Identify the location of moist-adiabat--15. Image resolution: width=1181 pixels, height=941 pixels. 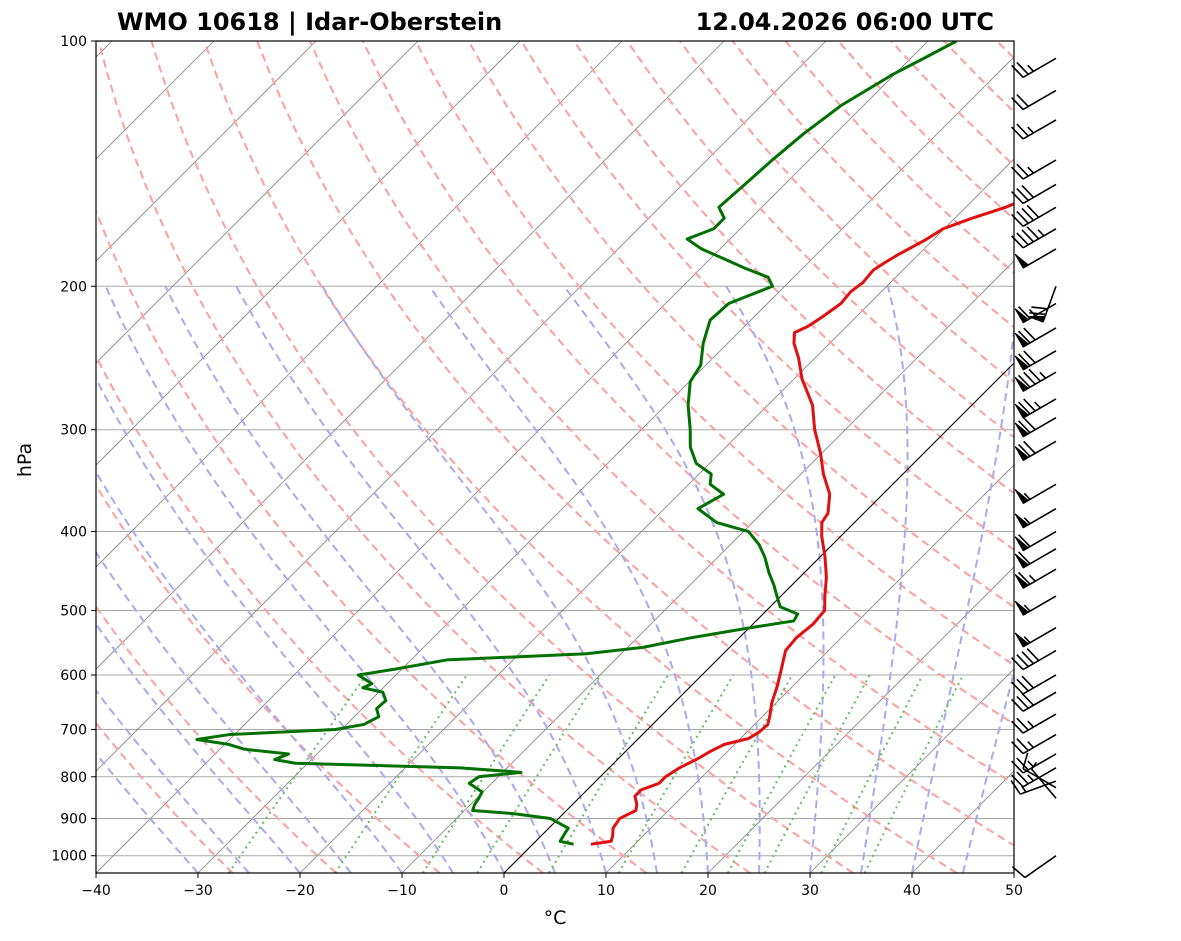
(224, 711).